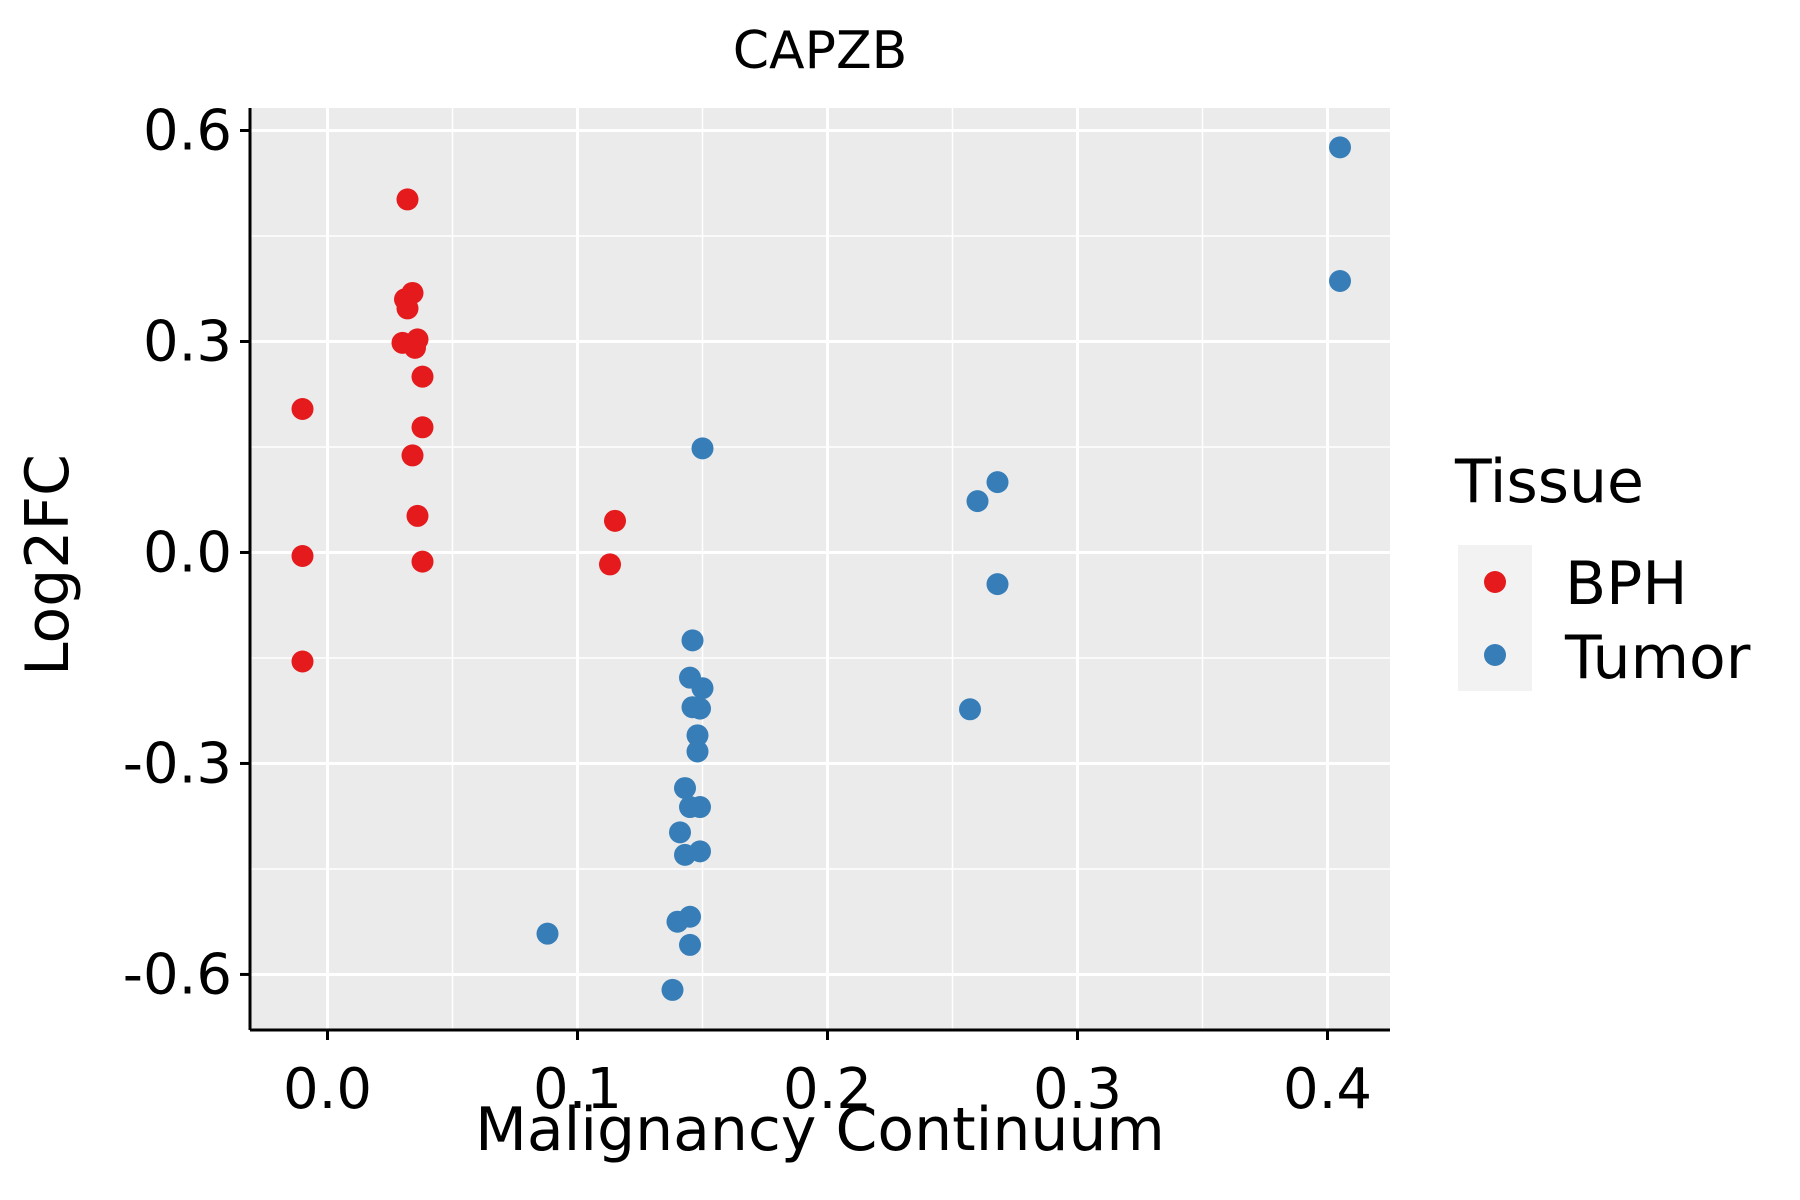 This screenshot has height=1200, width=1800. What do you see at coordinates (1657, 658) in the screenshot?
I see `legend-label-tumor: Tumor` at bounding box center [1657, 658].